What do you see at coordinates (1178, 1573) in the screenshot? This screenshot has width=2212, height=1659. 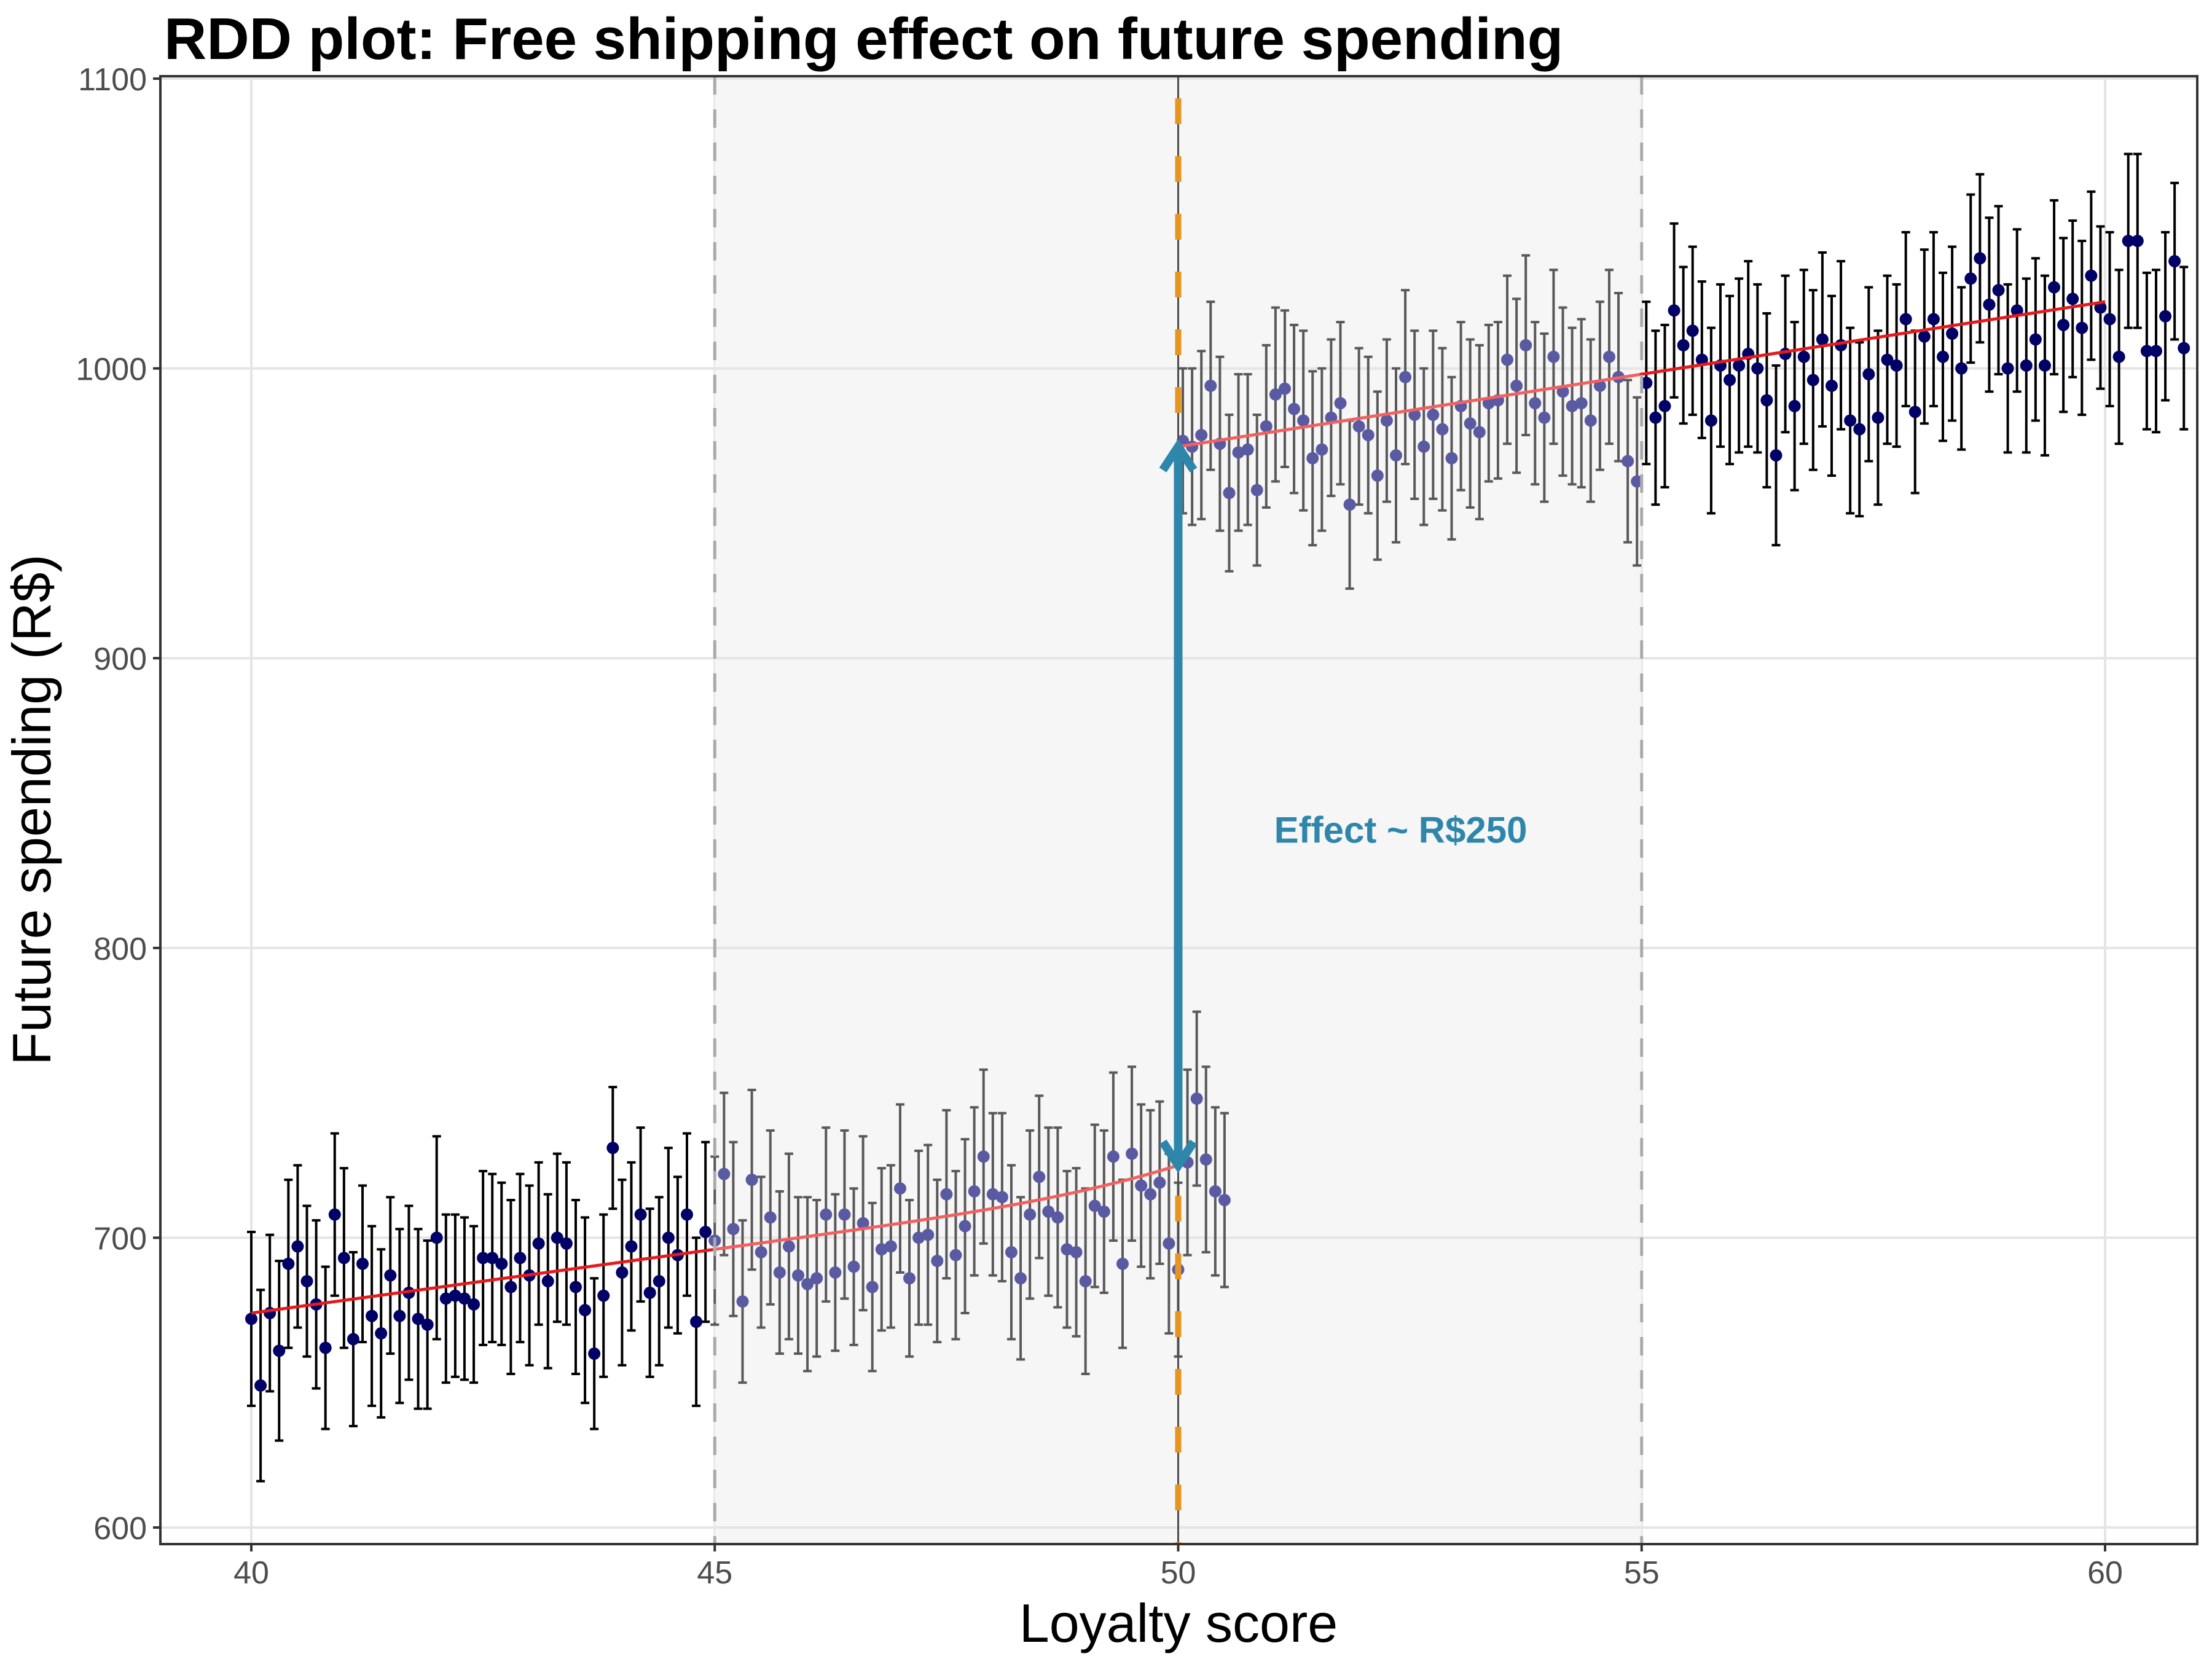 I see `x-tick-label: 50` at bounding box center [1178, 1573].